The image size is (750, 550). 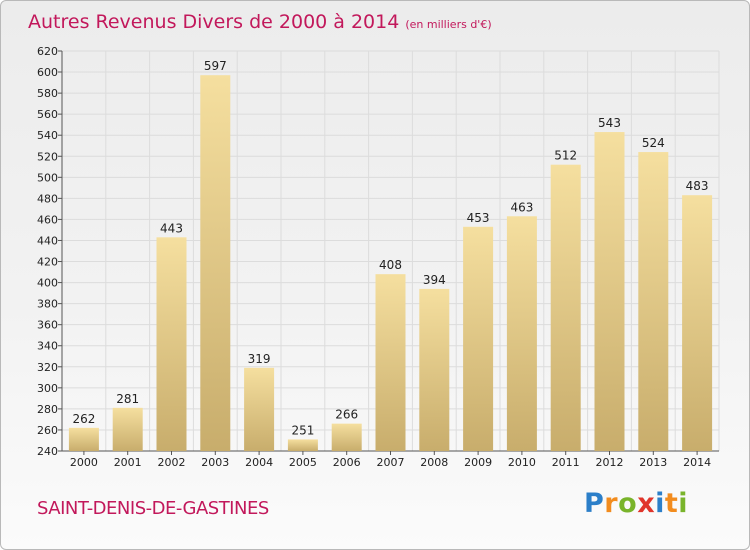 I want to click on y-tick-label: 420, so click(x=47, y=262).